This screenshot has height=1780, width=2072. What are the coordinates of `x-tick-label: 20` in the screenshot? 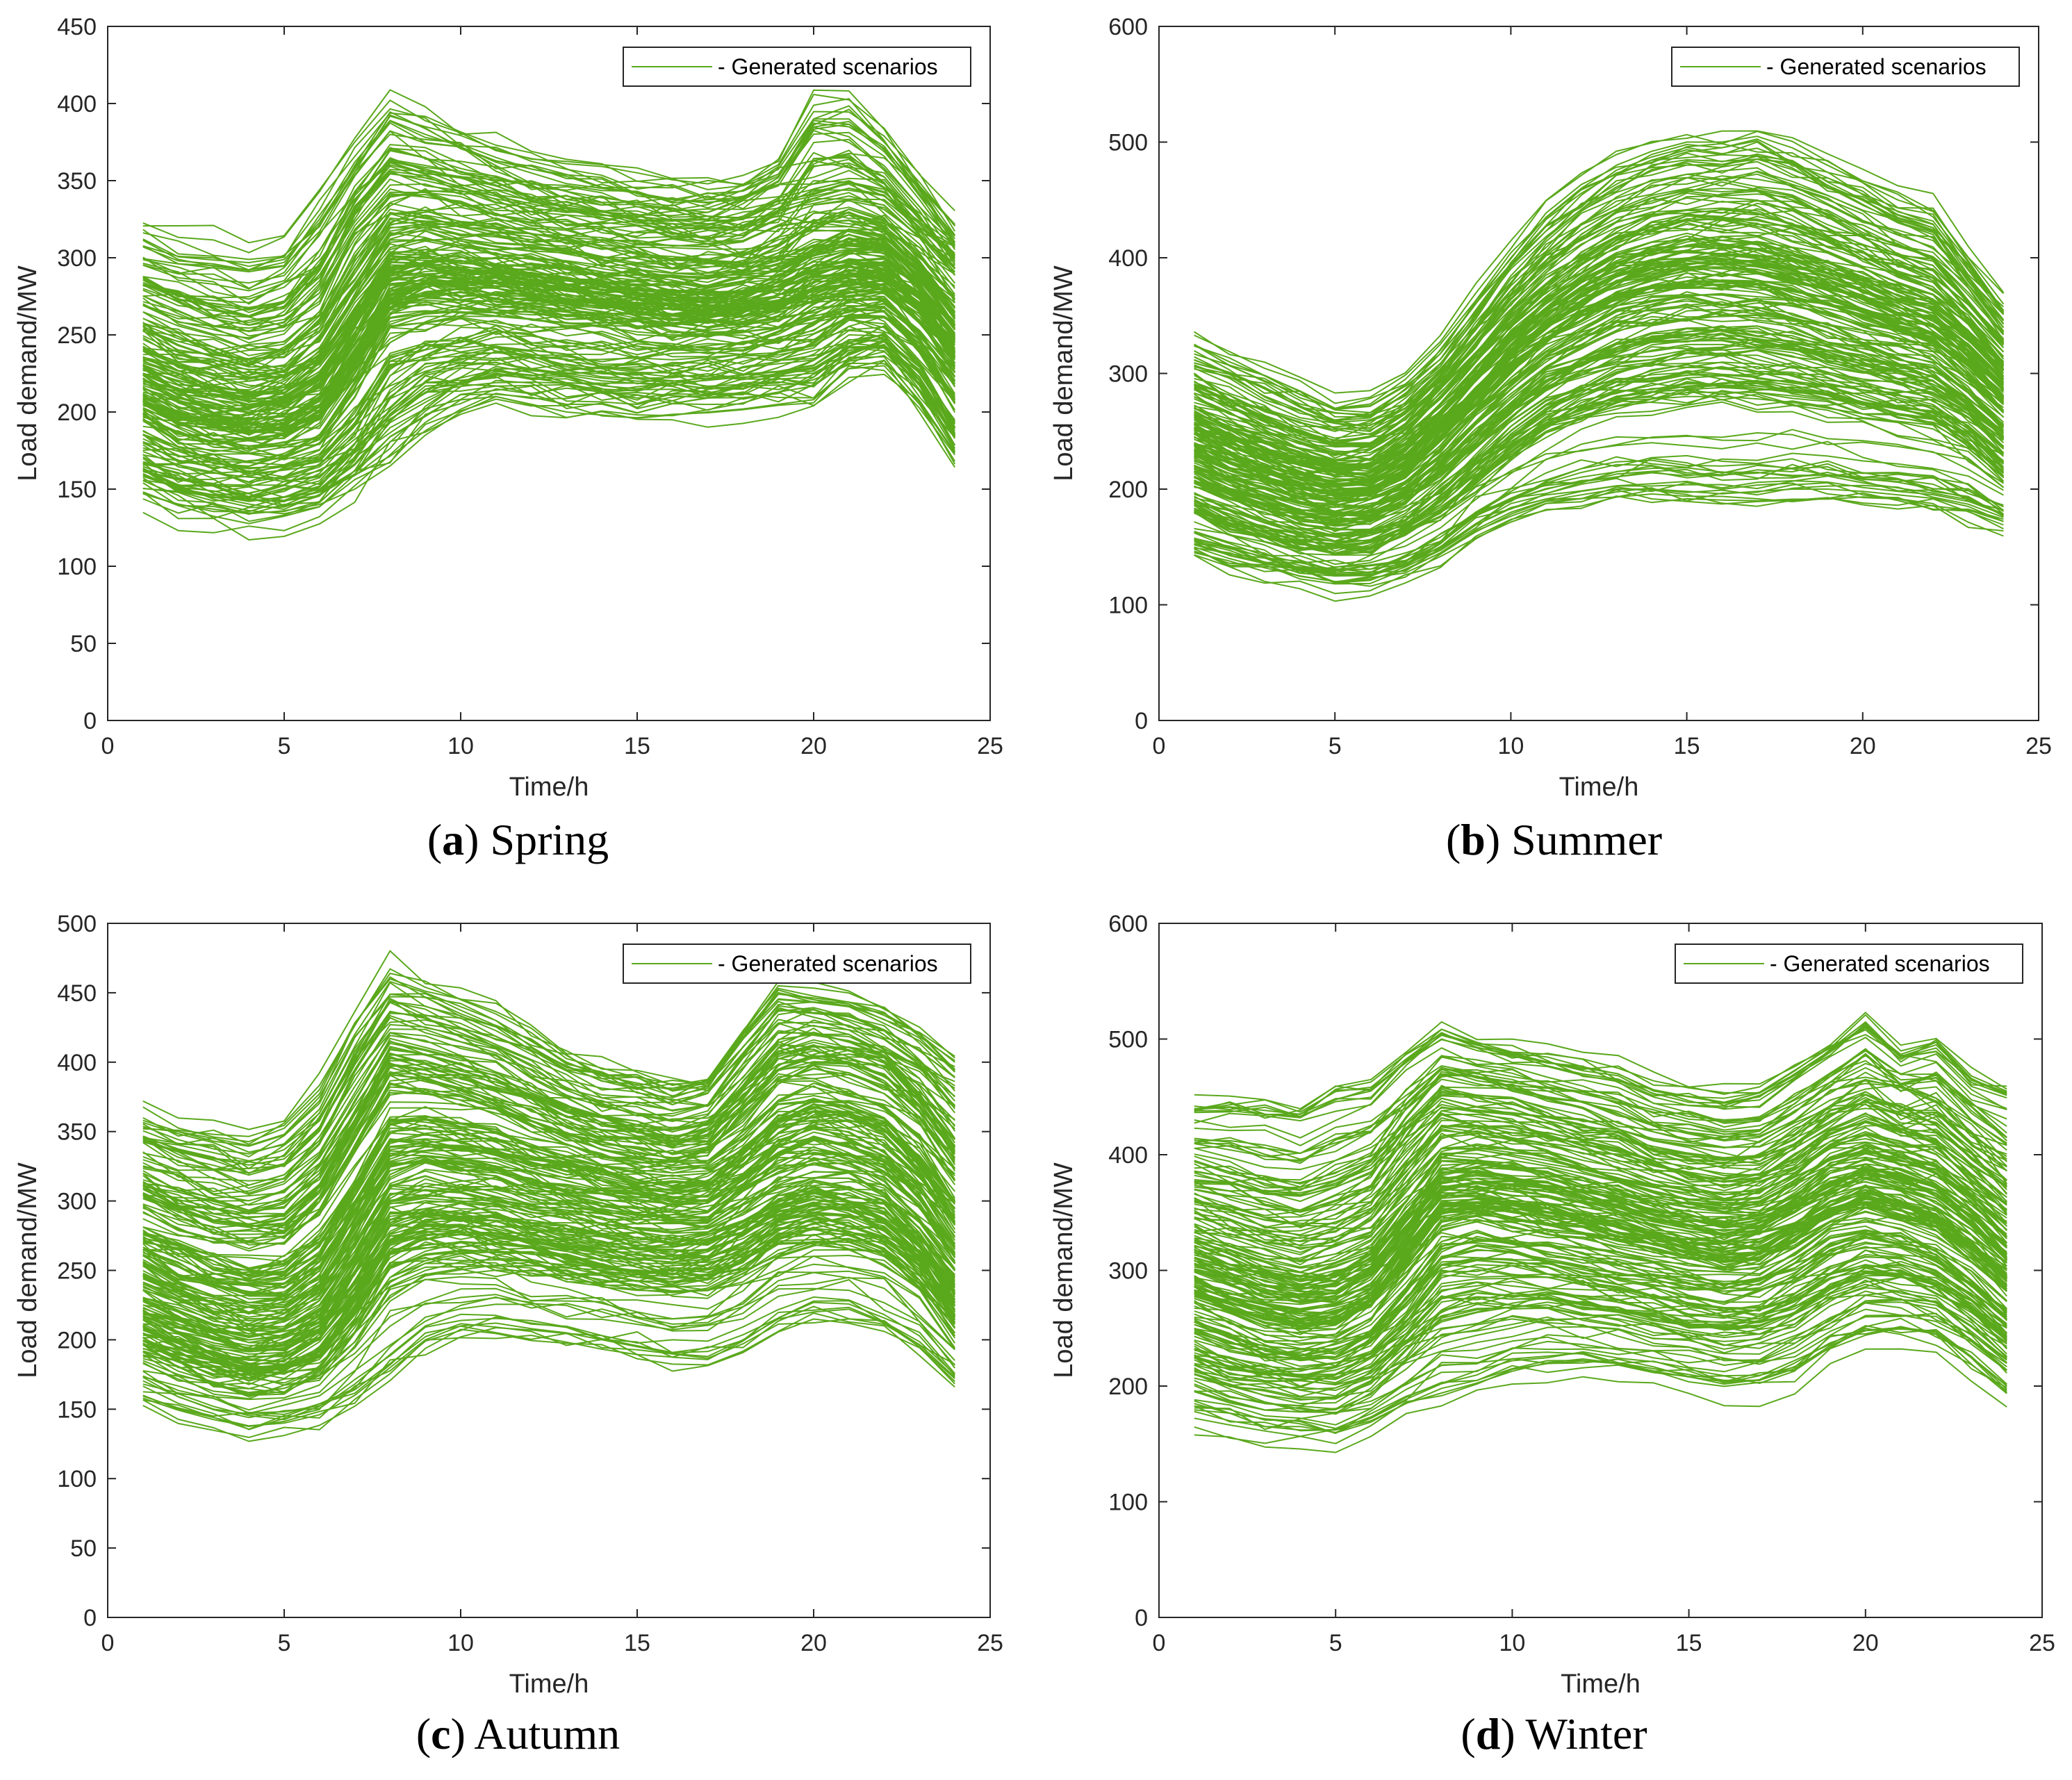 It's located at (813, 746).